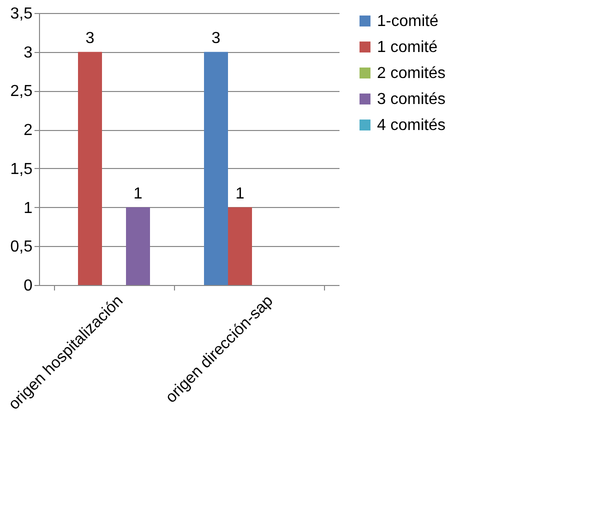  I want to click on y-tick-label: 1,5, so click(21, 169).